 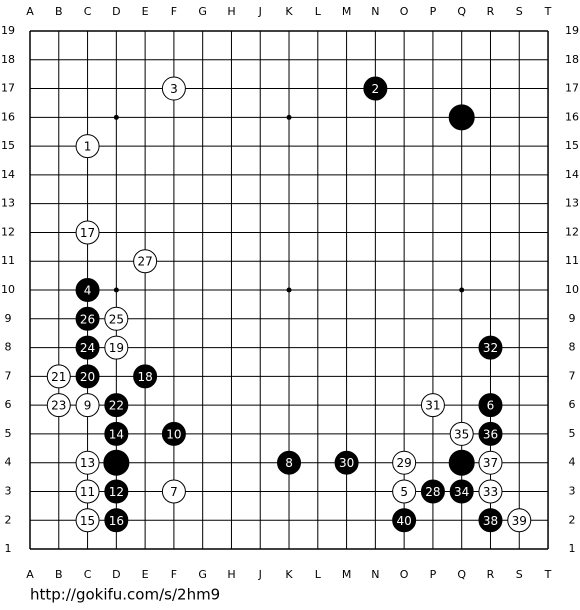 I want to click on column-label: J, so click(x=260, y=11).